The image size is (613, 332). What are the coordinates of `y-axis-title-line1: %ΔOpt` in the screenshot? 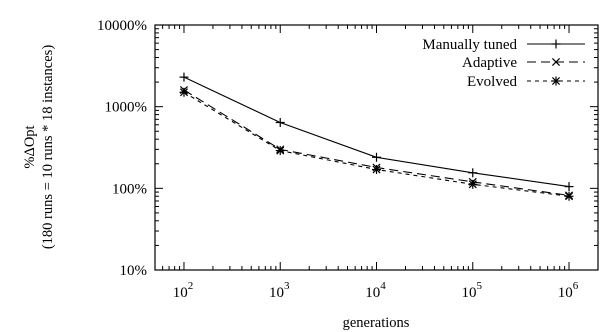 It's located at (30, 146).